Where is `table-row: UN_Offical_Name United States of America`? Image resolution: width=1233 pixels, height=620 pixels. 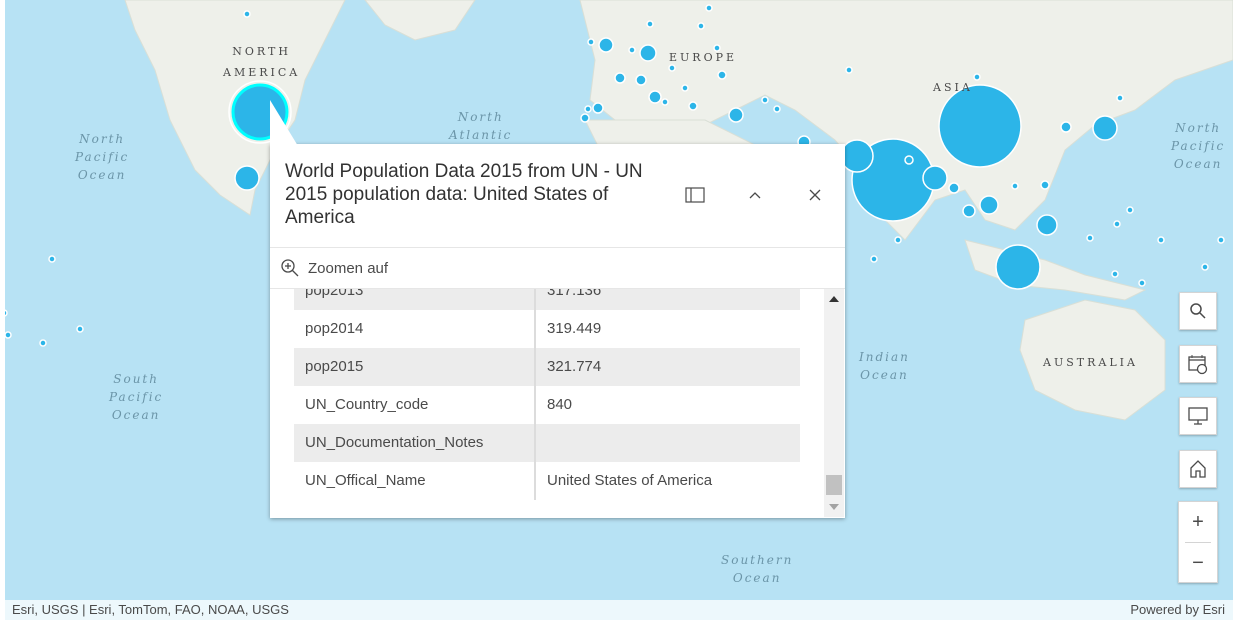 table-row: UN_Offical_Name United States of America is located at coordinates (547, 481).